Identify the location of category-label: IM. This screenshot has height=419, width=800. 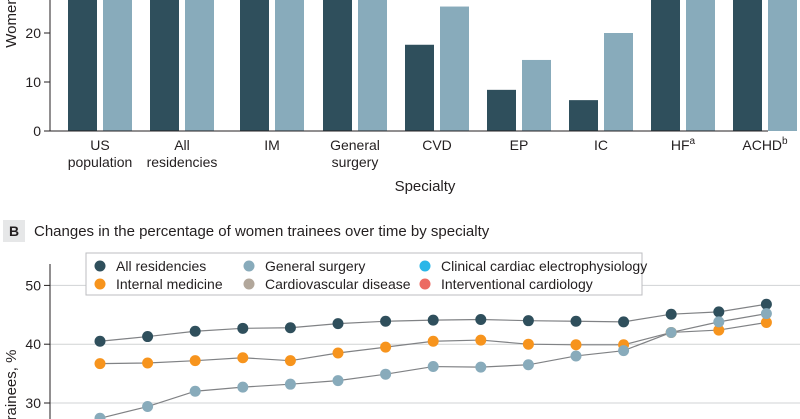
(272, 145).